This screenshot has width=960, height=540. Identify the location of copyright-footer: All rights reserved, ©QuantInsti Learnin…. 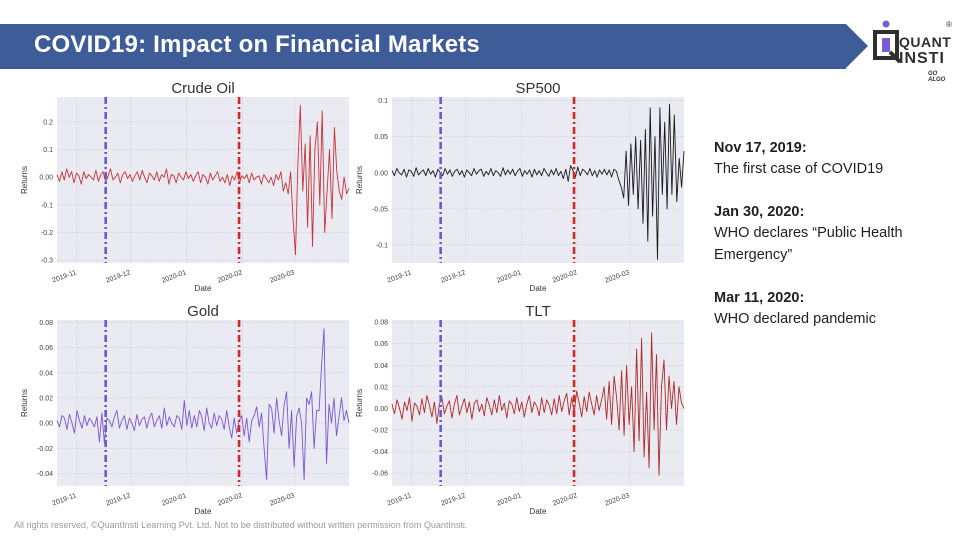
(241, 525).